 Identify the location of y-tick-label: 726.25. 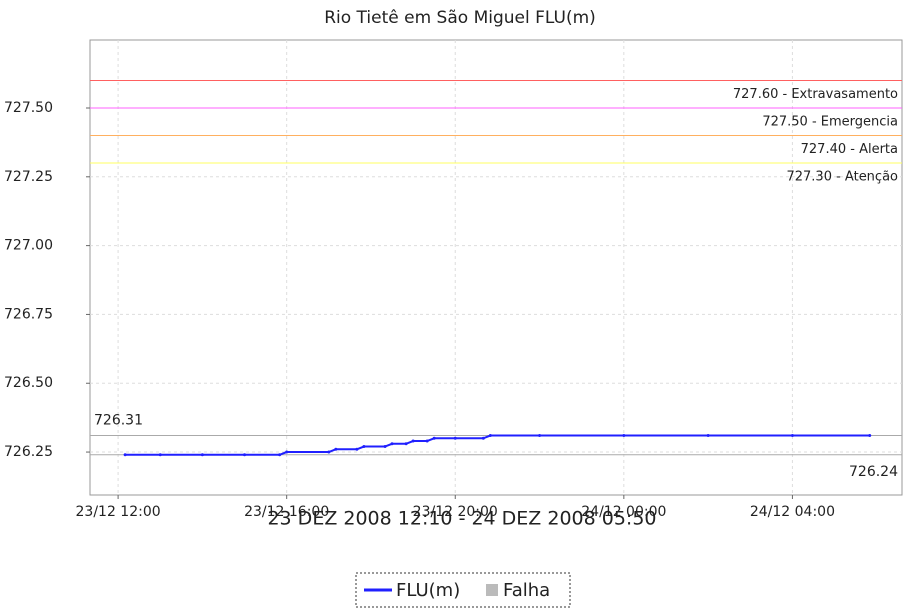
(28, 452).